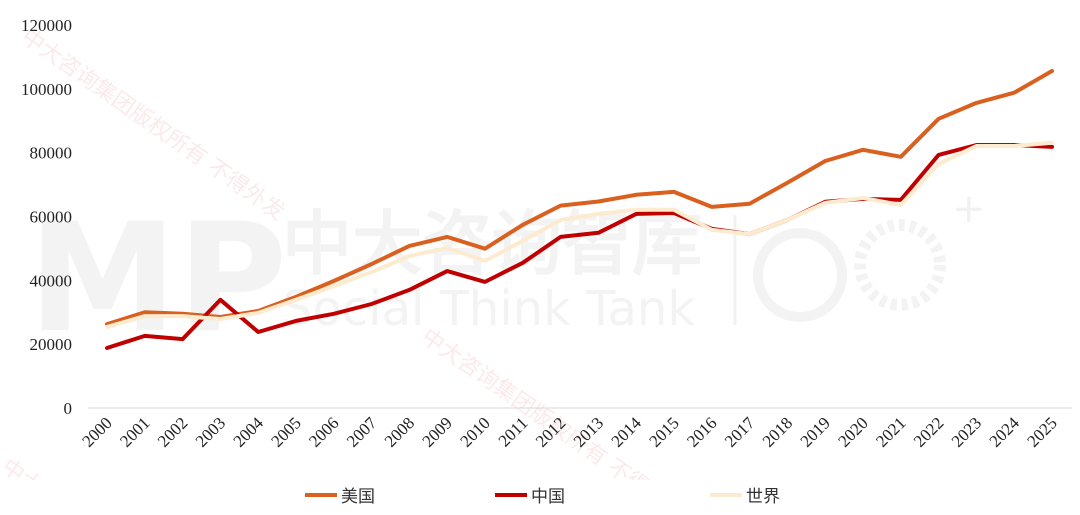  What do you see at coordinates (399, 431) in the screenshot?
I see `x-tick-label: 2008` at bounding box center [399, 431].